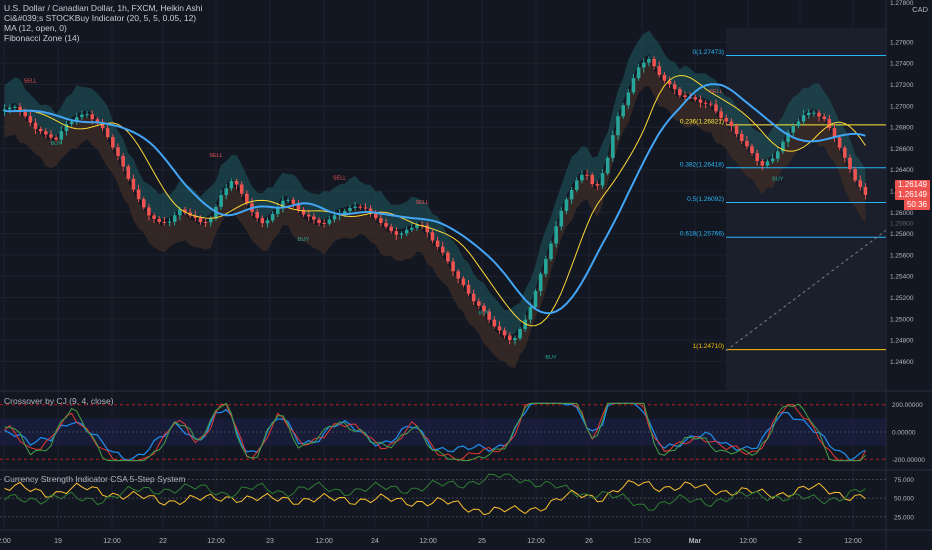 This screenshot has height=550, width=932. What do you see at coordinates (902, 223) in the screenshot?
I see `price-tick-hidden: 1.25900` at bounding box center [902, 223].